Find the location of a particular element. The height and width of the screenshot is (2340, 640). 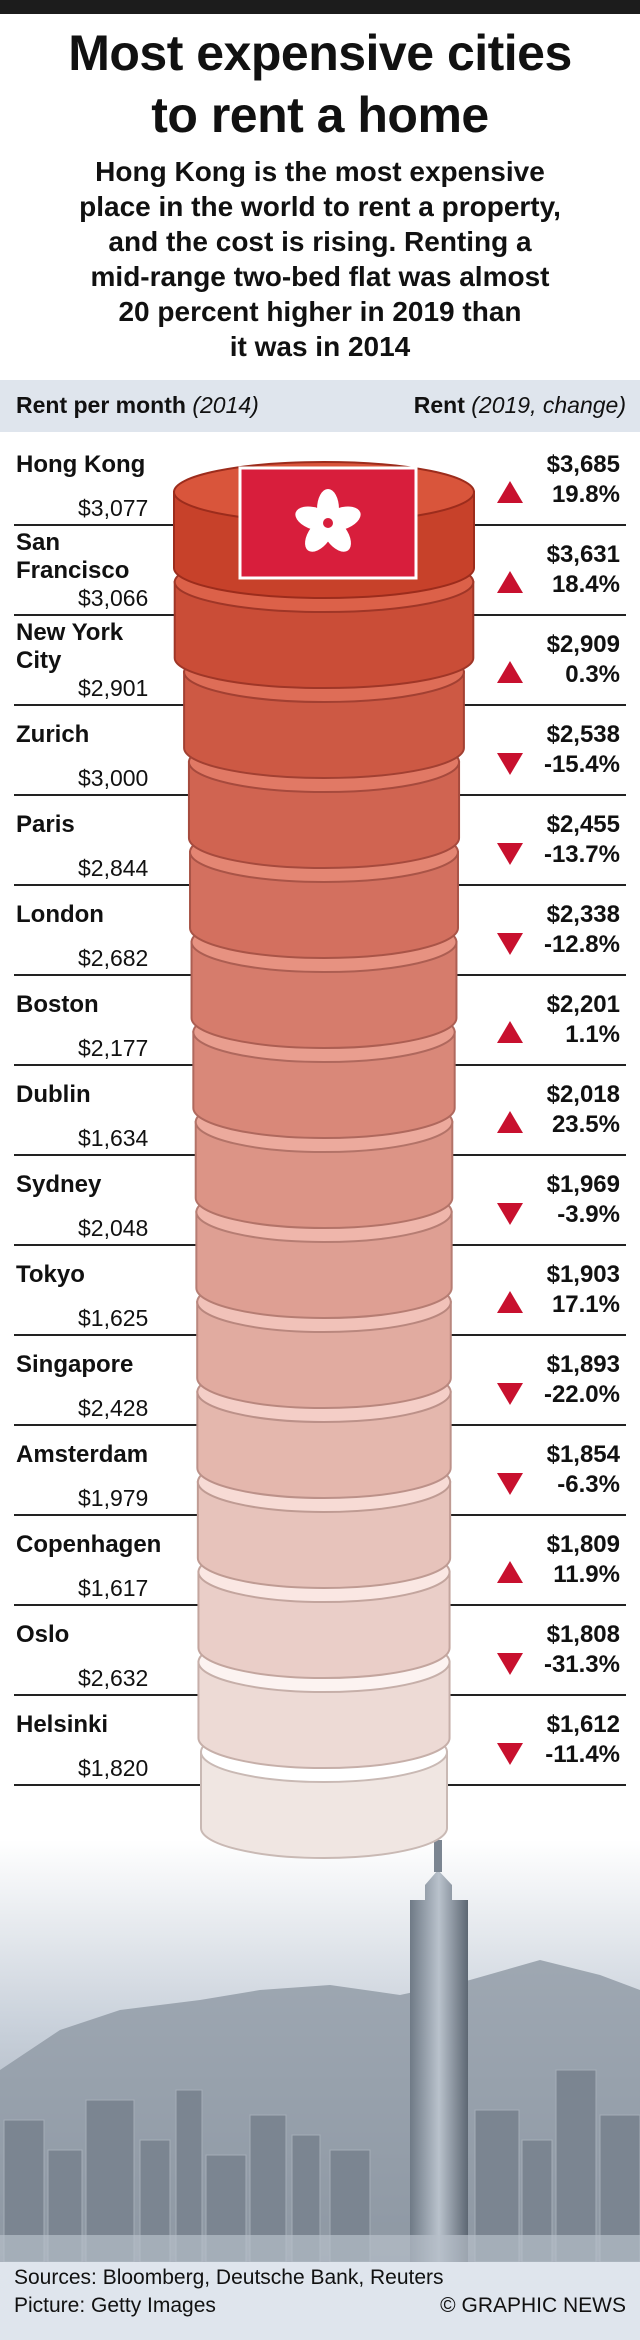

change-label: -13.7% is located at coordinates (582, 854).